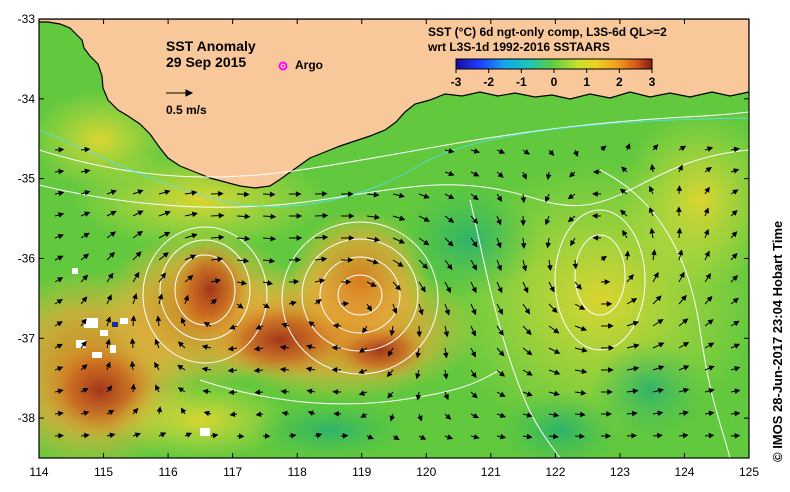 This screenshot has height=492, width=790. I want to click on colorbar-tick-label: 2, so click(619, 82).